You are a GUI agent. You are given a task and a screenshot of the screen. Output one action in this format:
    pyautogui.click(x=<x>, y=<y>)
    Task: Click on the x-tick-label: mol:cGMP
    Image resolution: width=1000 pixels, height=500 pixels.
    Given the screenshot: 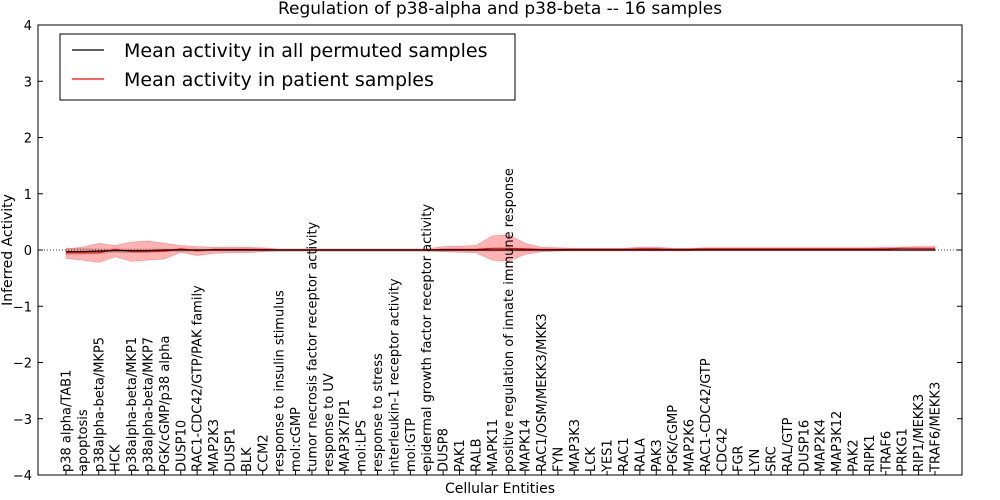 What is the action you would take?
    pyautogui.click(x=296, y=439)
    